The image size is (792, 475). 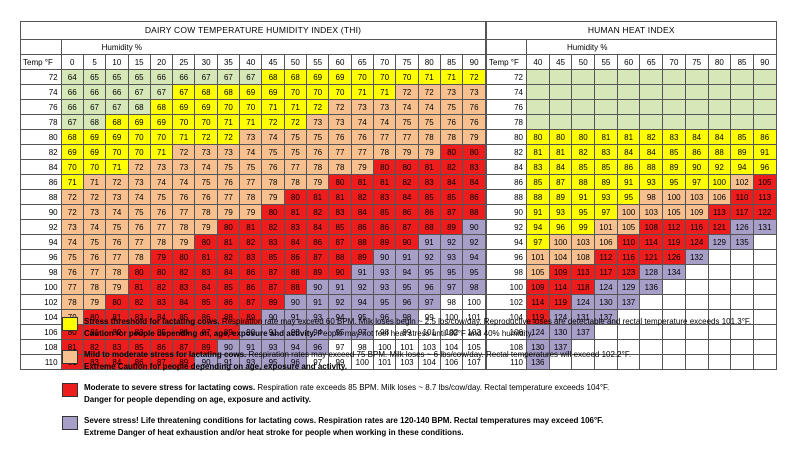 What do you see at coordinates (628, 62) in the screenshot?
I see `hhi-humidity-header: 60` at bounding box center [628, 62].